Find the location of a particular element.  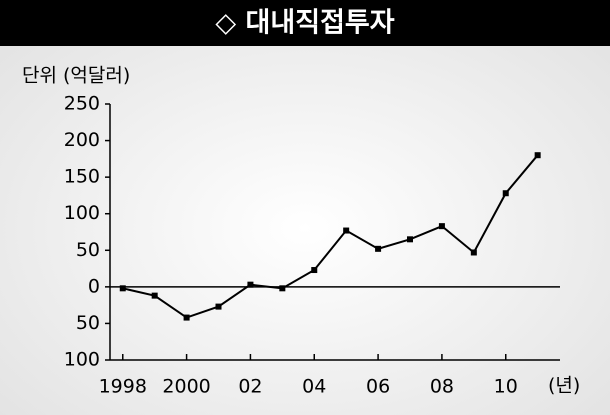

y-tick-label: 250 is located at coordinates (82, 104).